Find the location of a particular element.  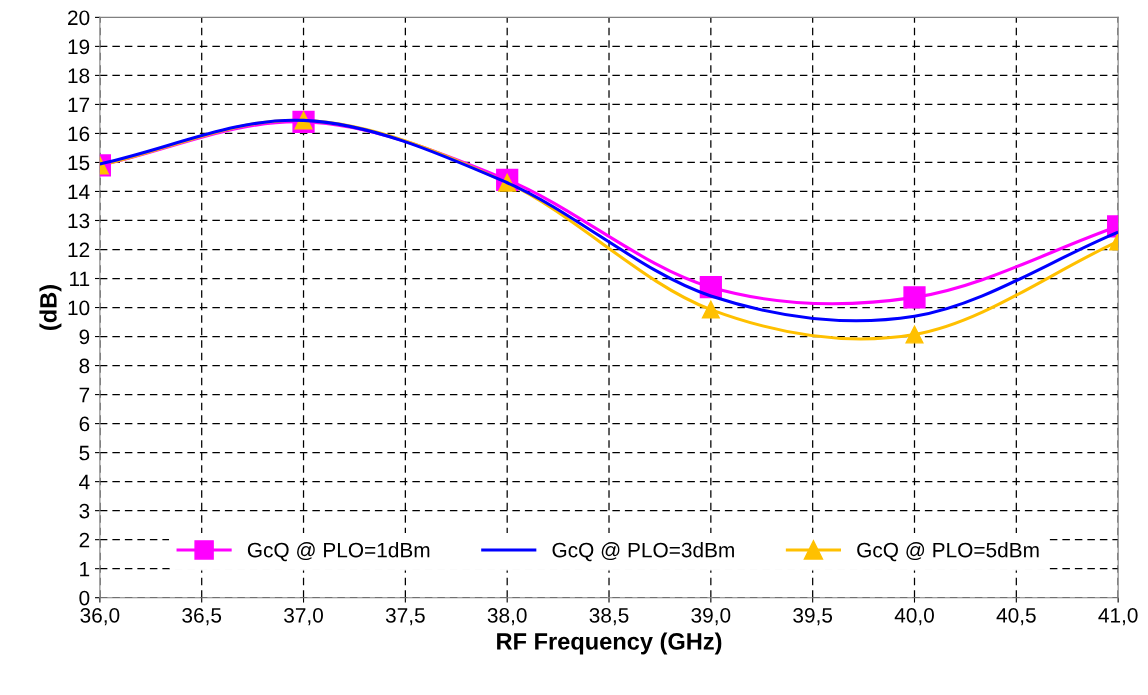

y-tick-label: 18 is located at coordinates (79, 76).